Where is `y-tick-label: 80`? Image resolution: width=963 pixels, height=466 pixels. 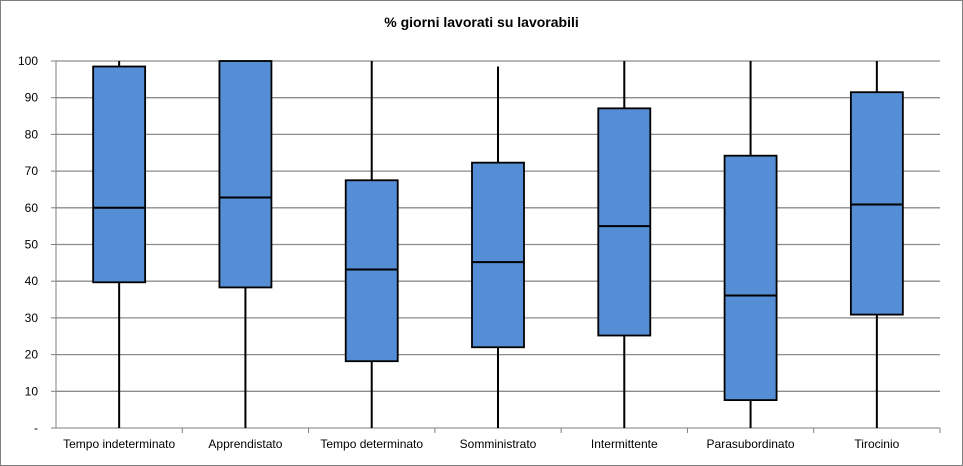
y-tick-label: 80 is located at coordinates (32, 134).